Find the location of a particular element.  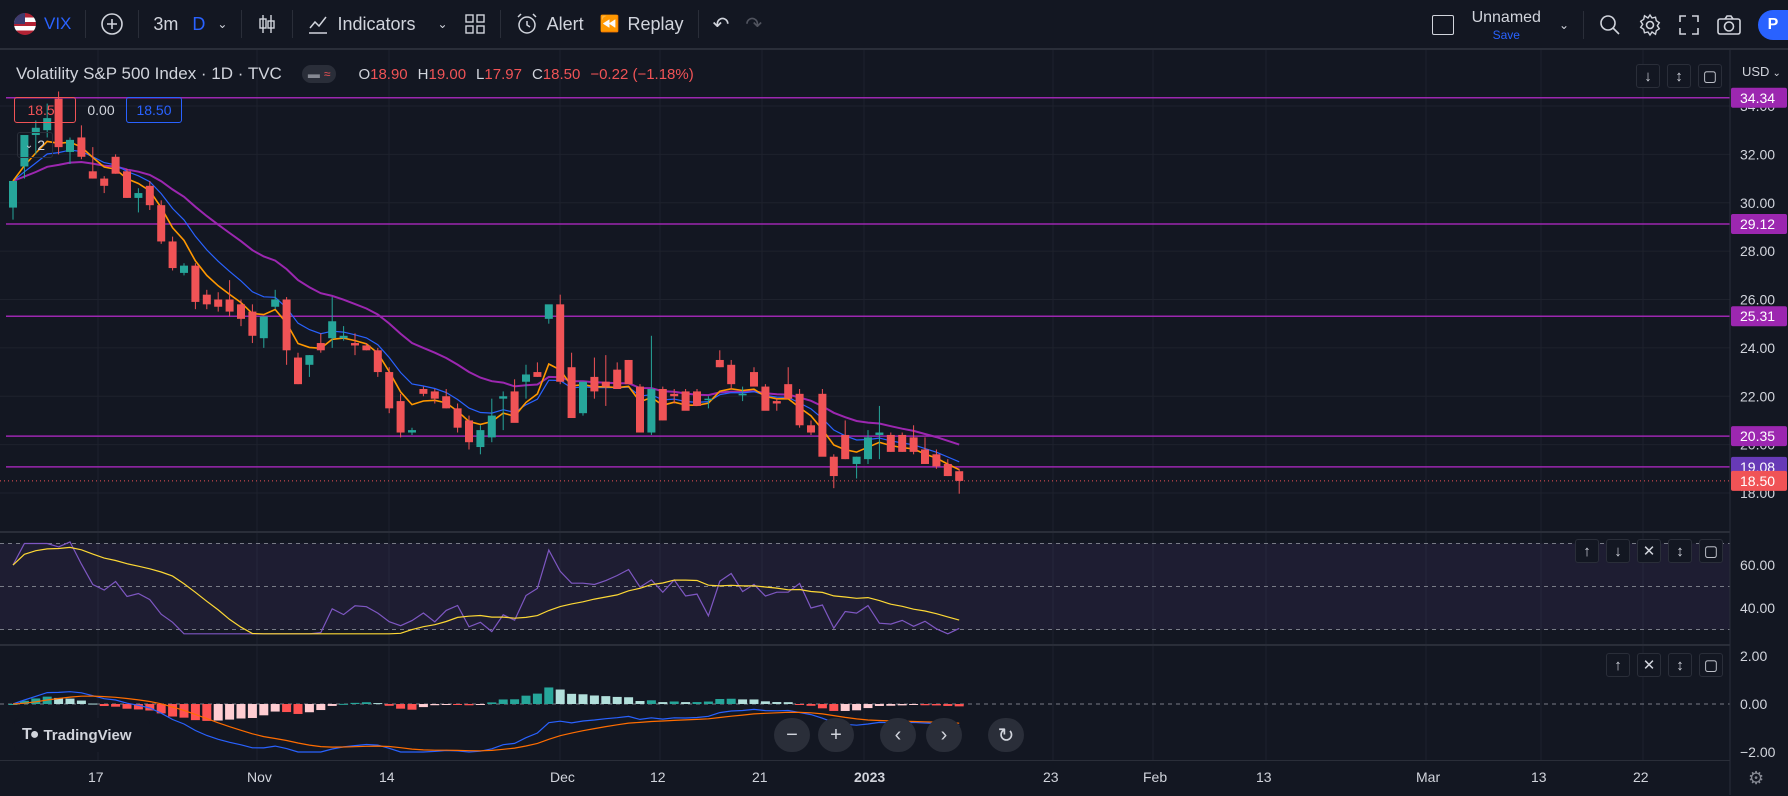

rsi-close-button: ✕ is located at coordinates (1649, 551).